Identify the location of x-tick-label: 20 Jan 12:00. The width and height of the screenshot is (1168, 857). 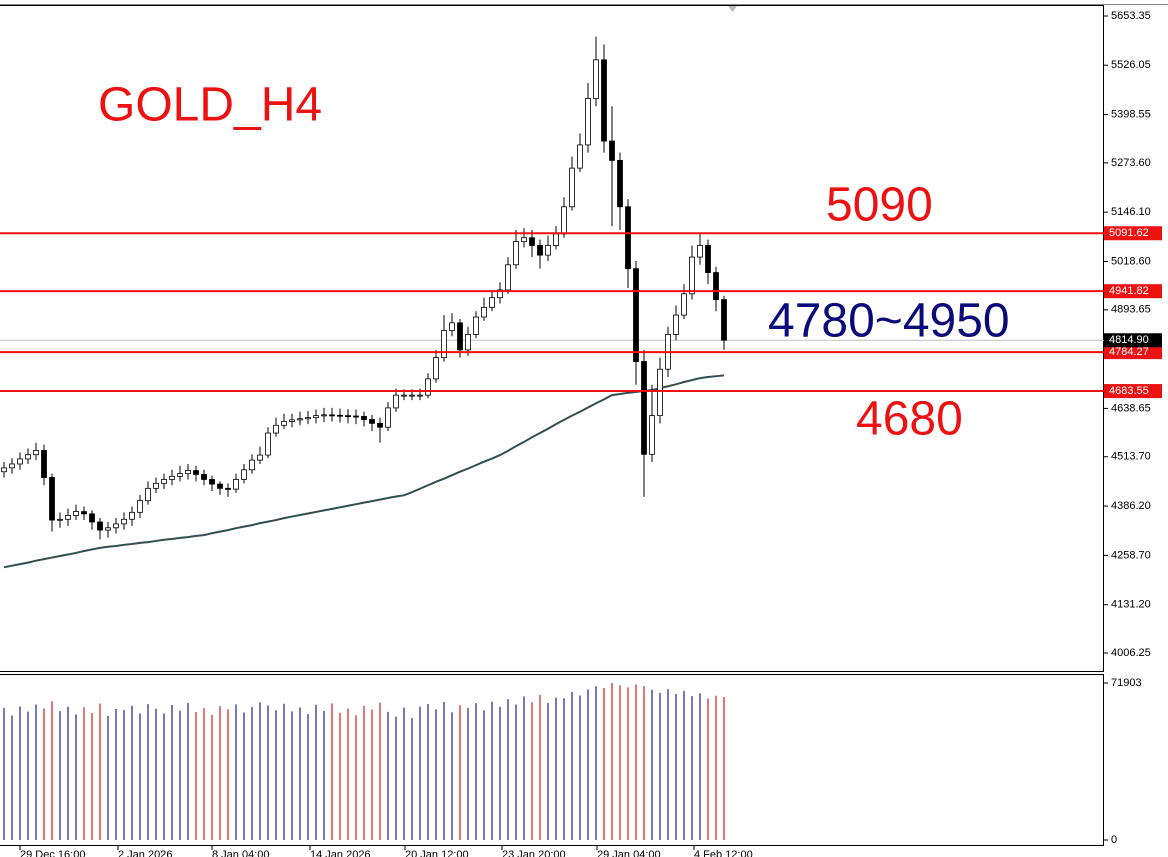
(437, 853).